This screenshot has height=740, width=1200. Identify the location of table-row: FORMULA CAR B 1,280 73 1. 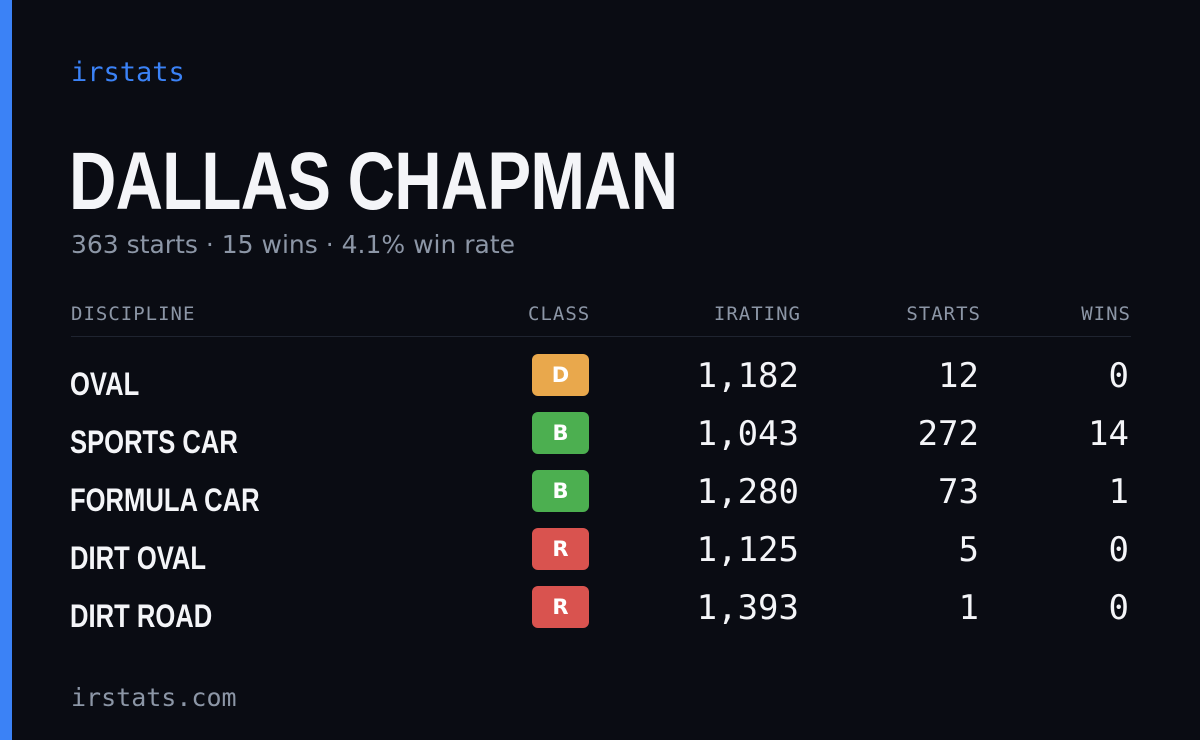
(600, 499).